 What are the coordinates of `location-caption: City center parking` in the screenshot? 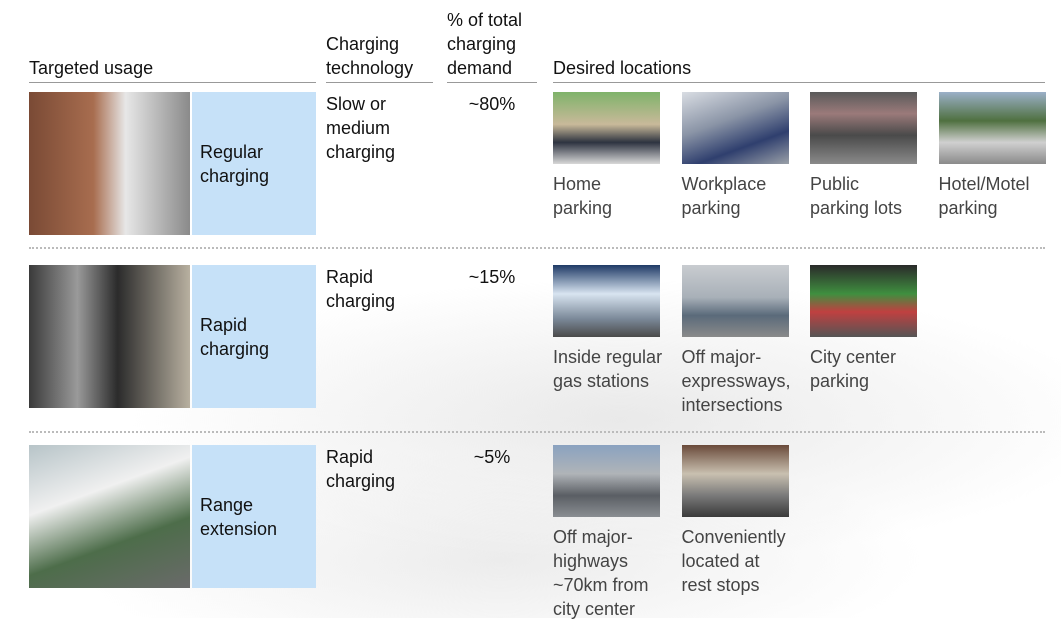 It's located at (872, 369).